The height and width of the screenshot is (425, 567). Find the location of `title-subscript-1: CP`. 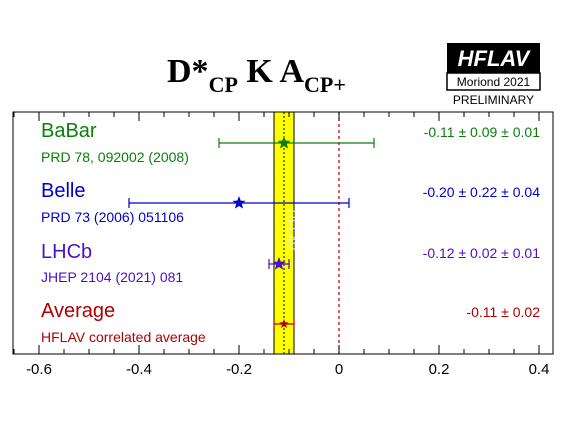

title-subscript-1: CP is located at coordinates (223, 84).